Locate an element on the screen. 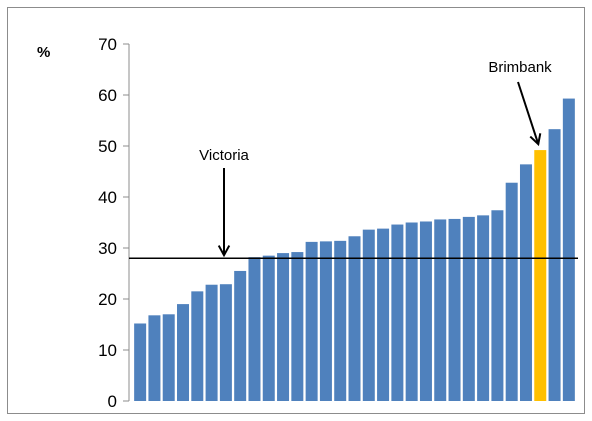 The width and height of the screenshot is (592, 421). brimbank-arrow-head is located at coordinates (535, 140).